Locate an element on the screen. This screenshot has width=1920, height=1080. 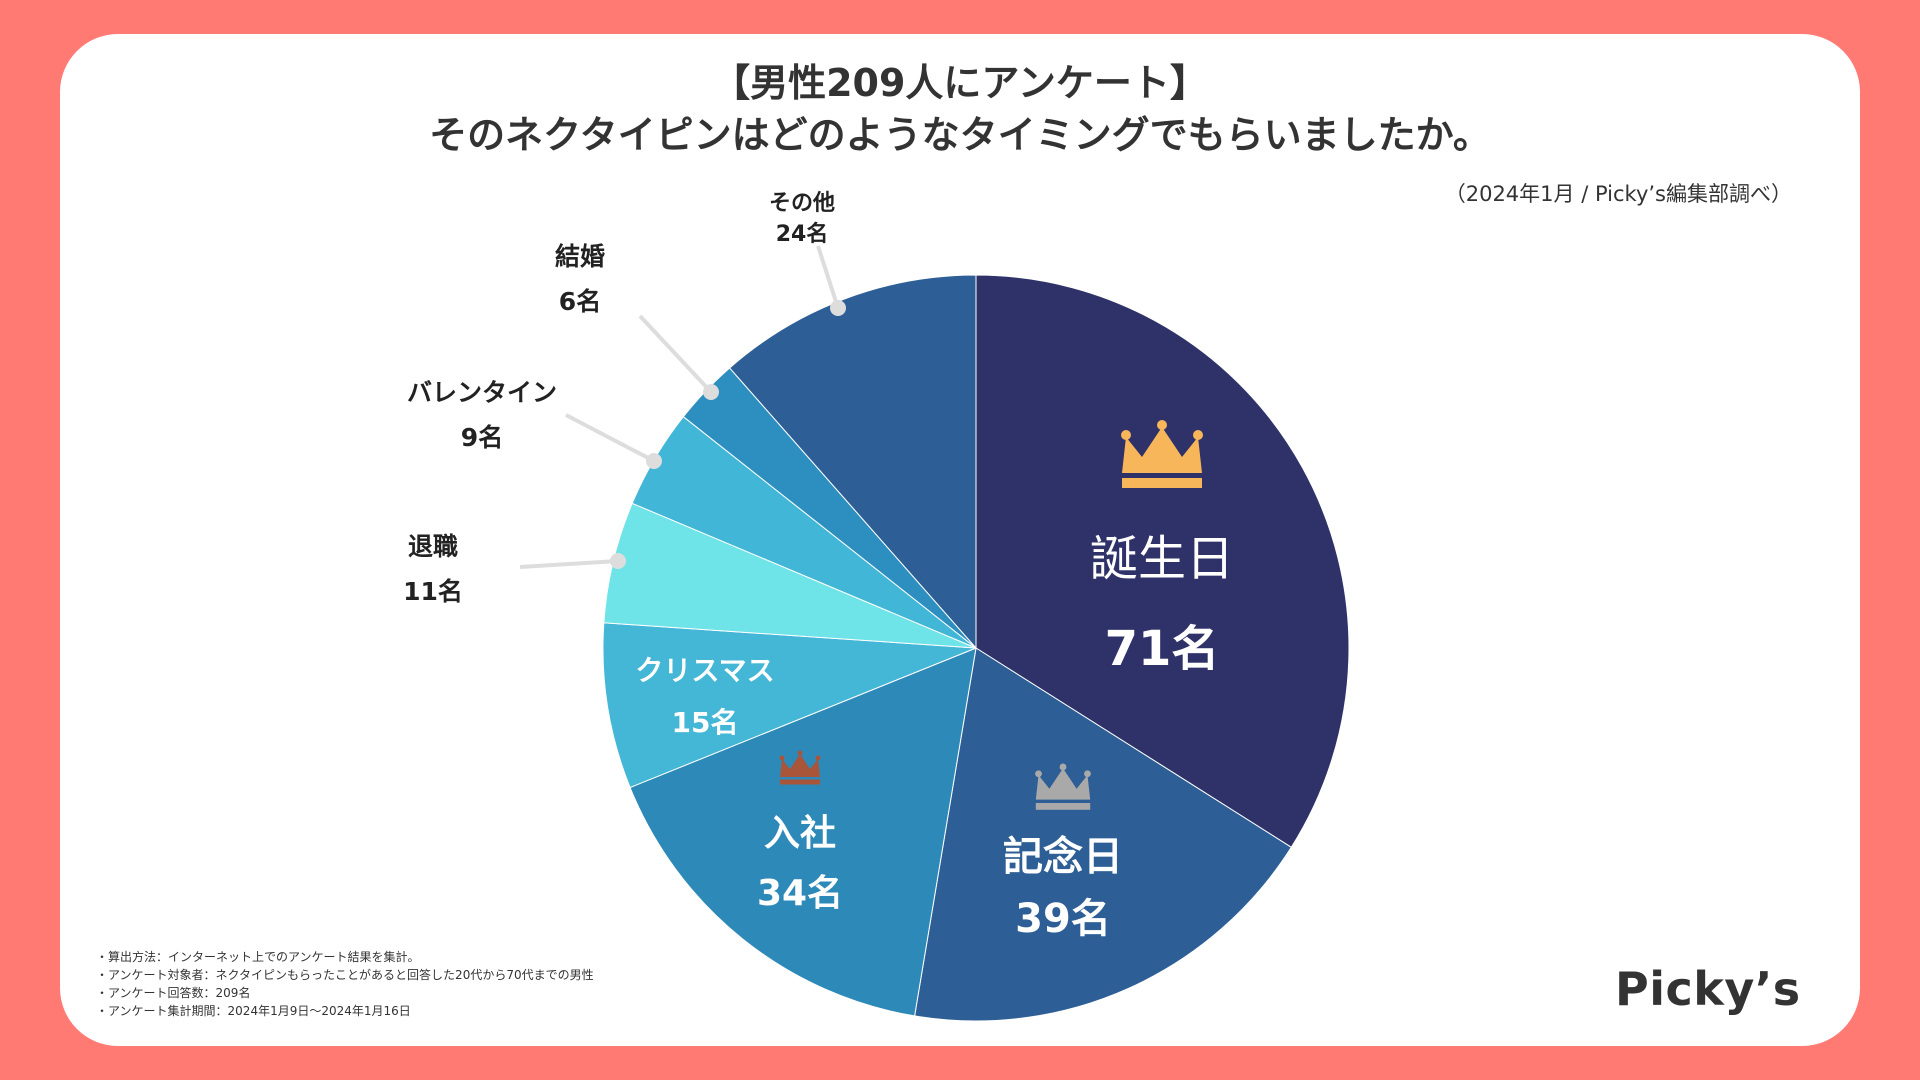
leader-dot-retirement is located at coordinates (618, 561).